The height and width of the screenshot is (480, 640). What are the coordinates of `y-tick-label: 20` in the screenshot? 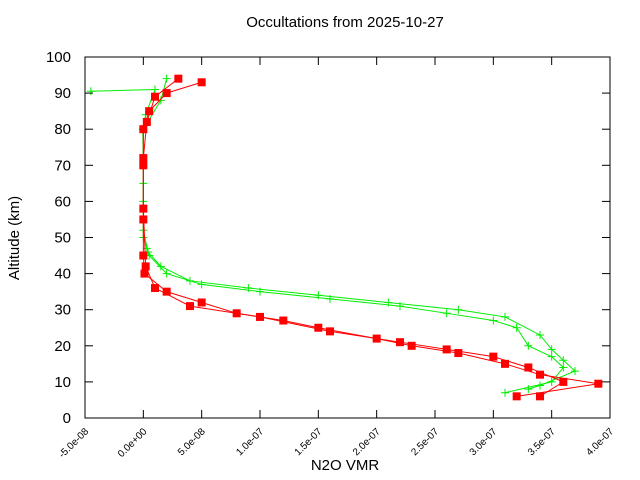 It's located at (62, 346).